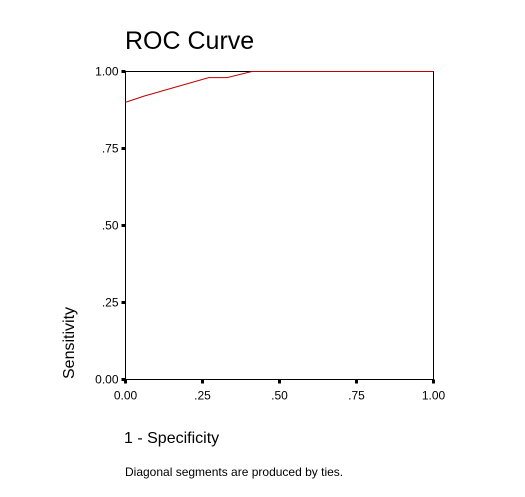  What do you see at coordinates (69, 343) in the screenshot?
I see `y-axis-title: Sensitivity` at bounding box center [69, 343].